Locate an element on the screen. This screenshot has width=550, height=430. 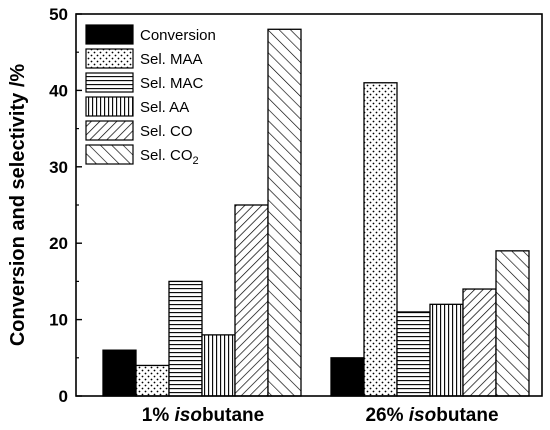
legend-label: Sel. CO2 is located at coordinates (169, 157).